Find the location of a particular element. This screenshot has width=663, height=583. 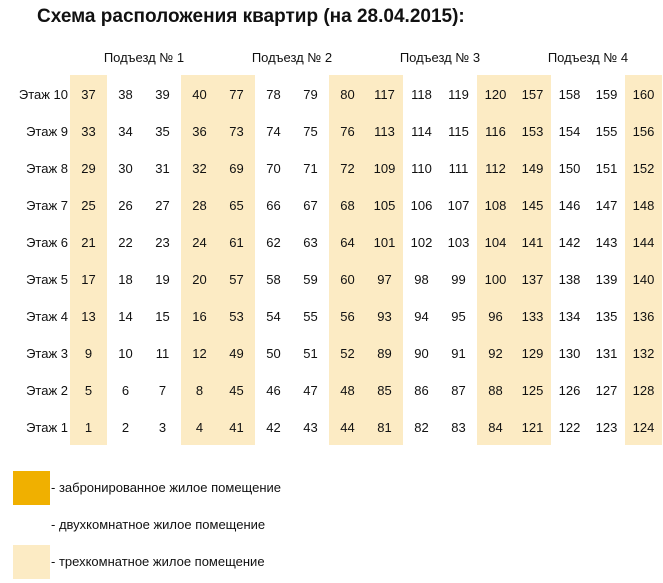

apartment-cell: 24 is located at coordinates (199, 242).